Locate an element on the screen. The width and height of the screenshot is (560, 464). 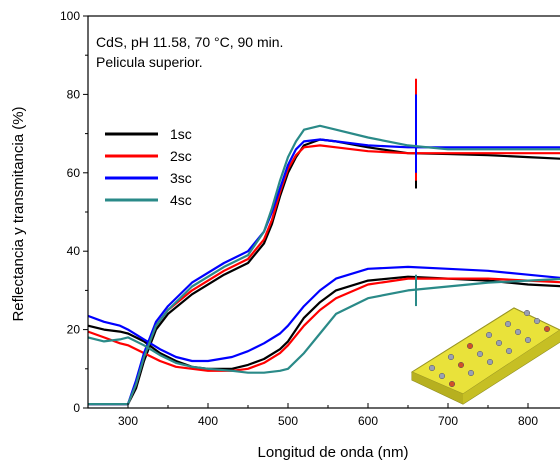
x-axis-title: Longitud de onda (nm) is located at coordinates (333, 452).